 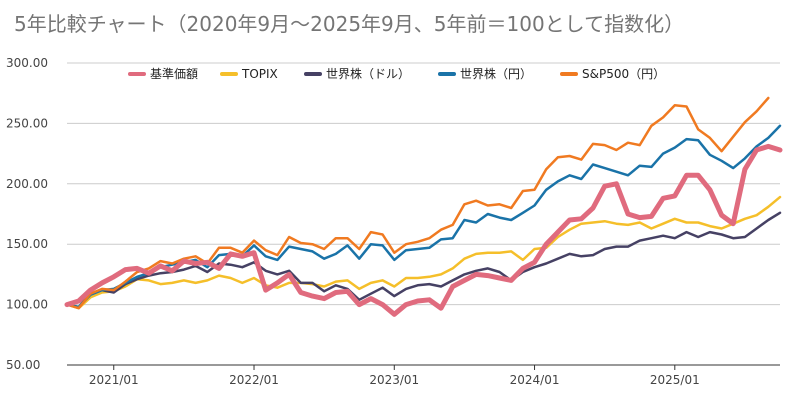 I want to click on legend-label: TOPIX, so click(x=259, y=74).